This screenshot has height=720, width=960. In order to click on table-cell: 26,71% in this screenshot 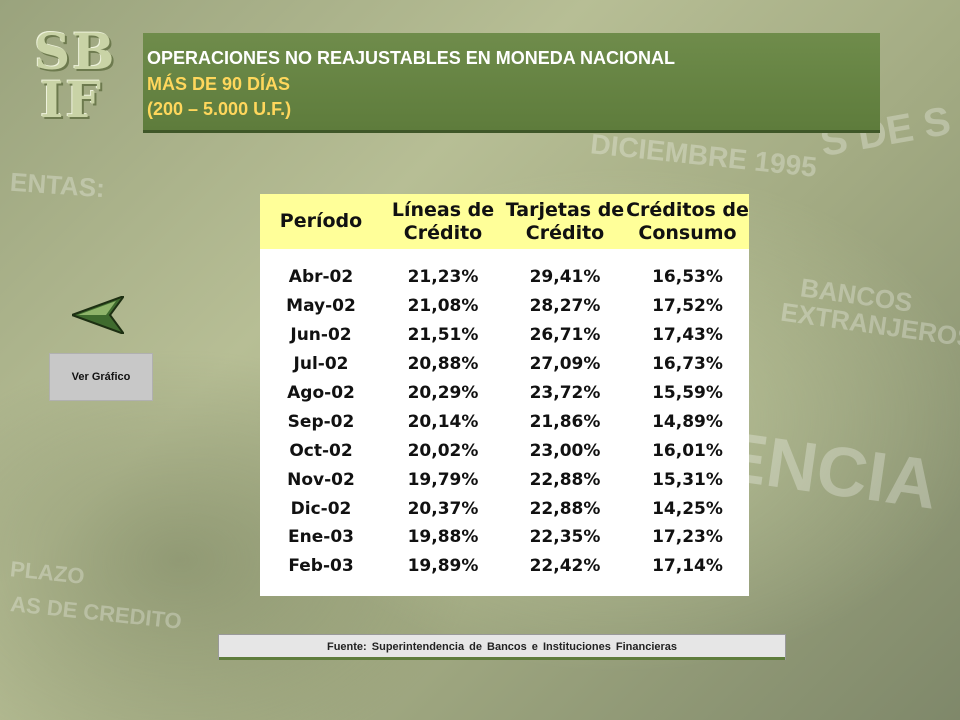, I will do `click(565, 335)`.